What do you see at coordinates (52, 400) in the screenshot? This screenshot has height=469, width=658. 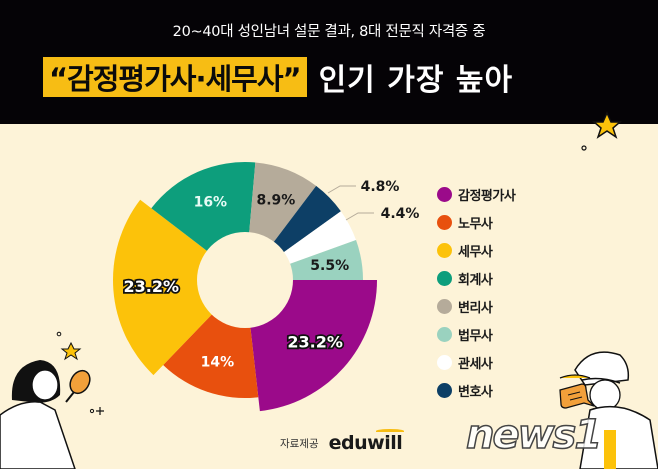 I see `woman-magnifier-illustration` at bounding box center [52, 400].